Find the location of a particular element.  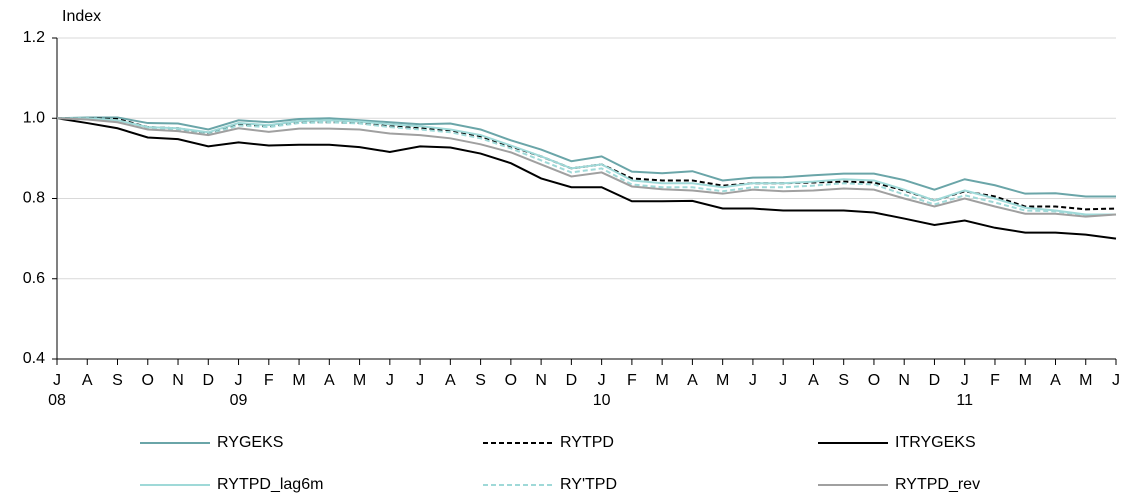

legend-label: RYGEKS is located at coordinates (250, 442).